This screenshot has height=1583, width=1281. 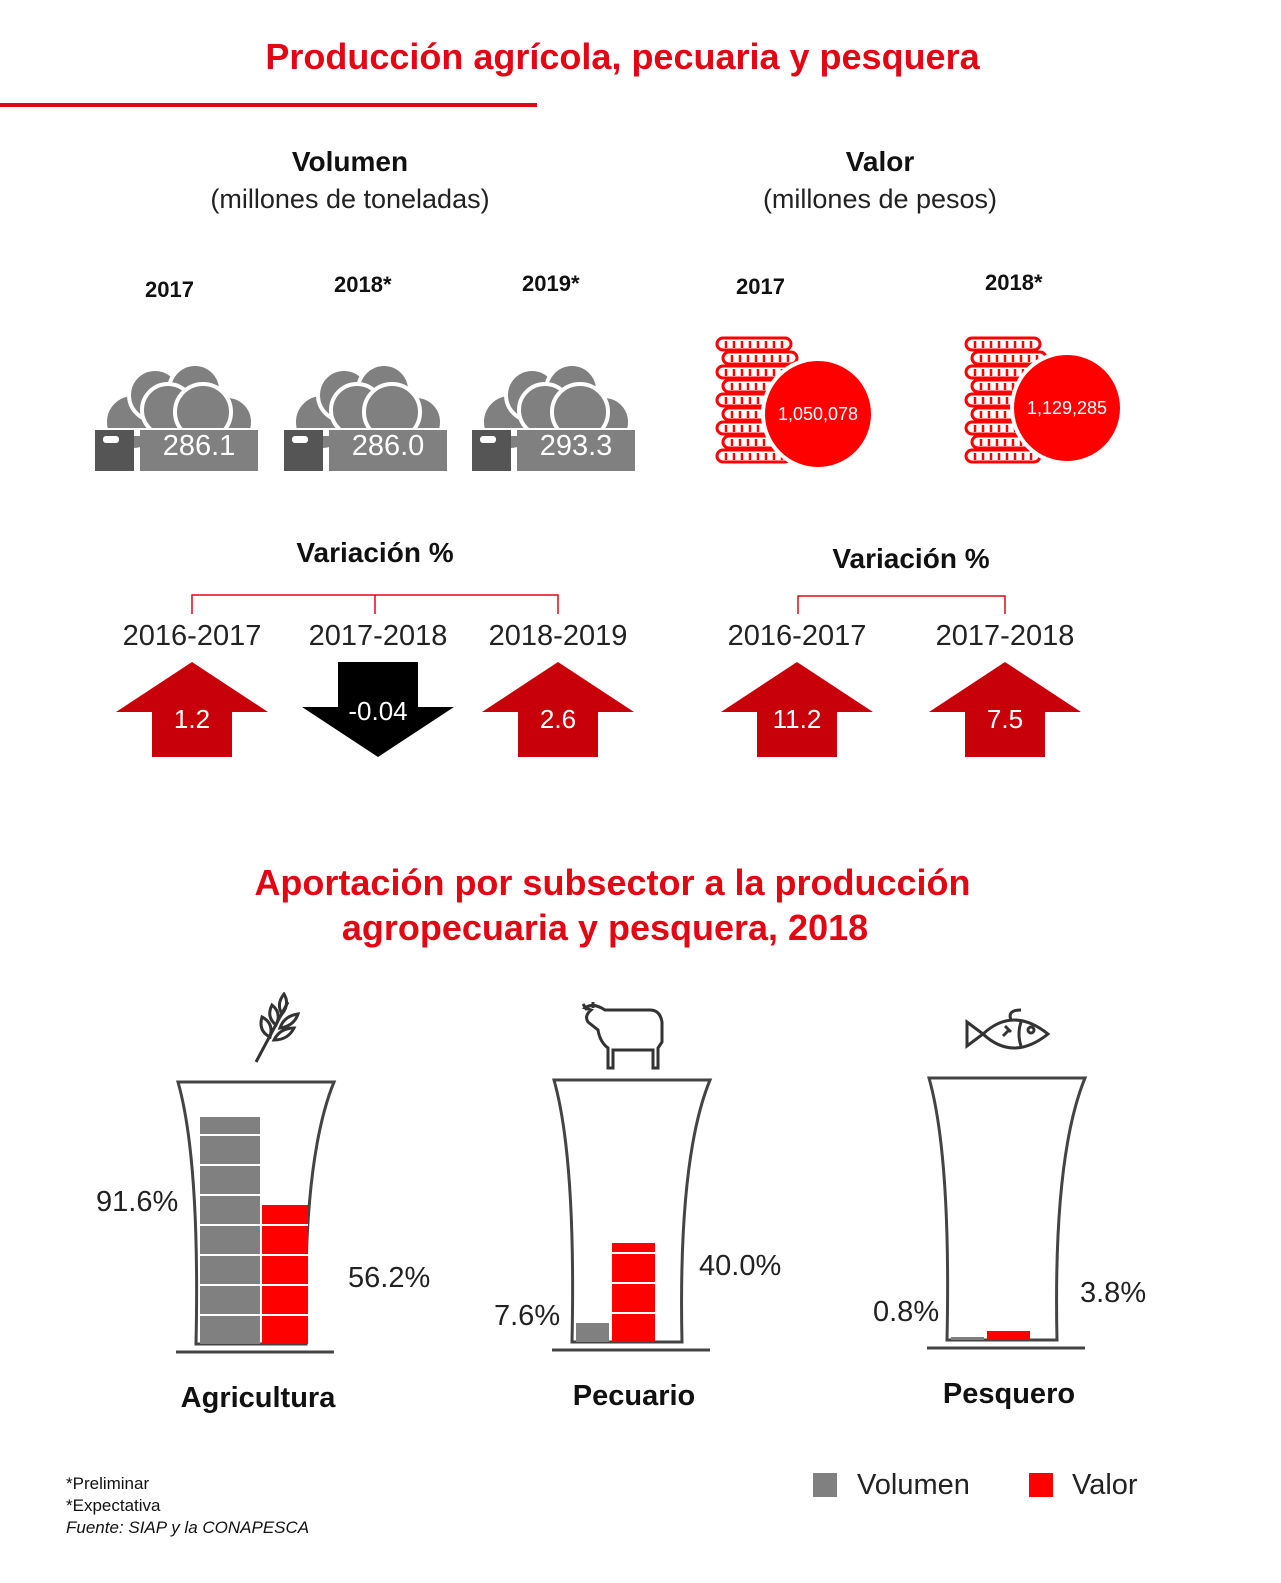 What do you see at coordinates (913, 1485) in the screenshot?
I see `legend-volumen-label: Volumen` at bounding box center [913, 1485].